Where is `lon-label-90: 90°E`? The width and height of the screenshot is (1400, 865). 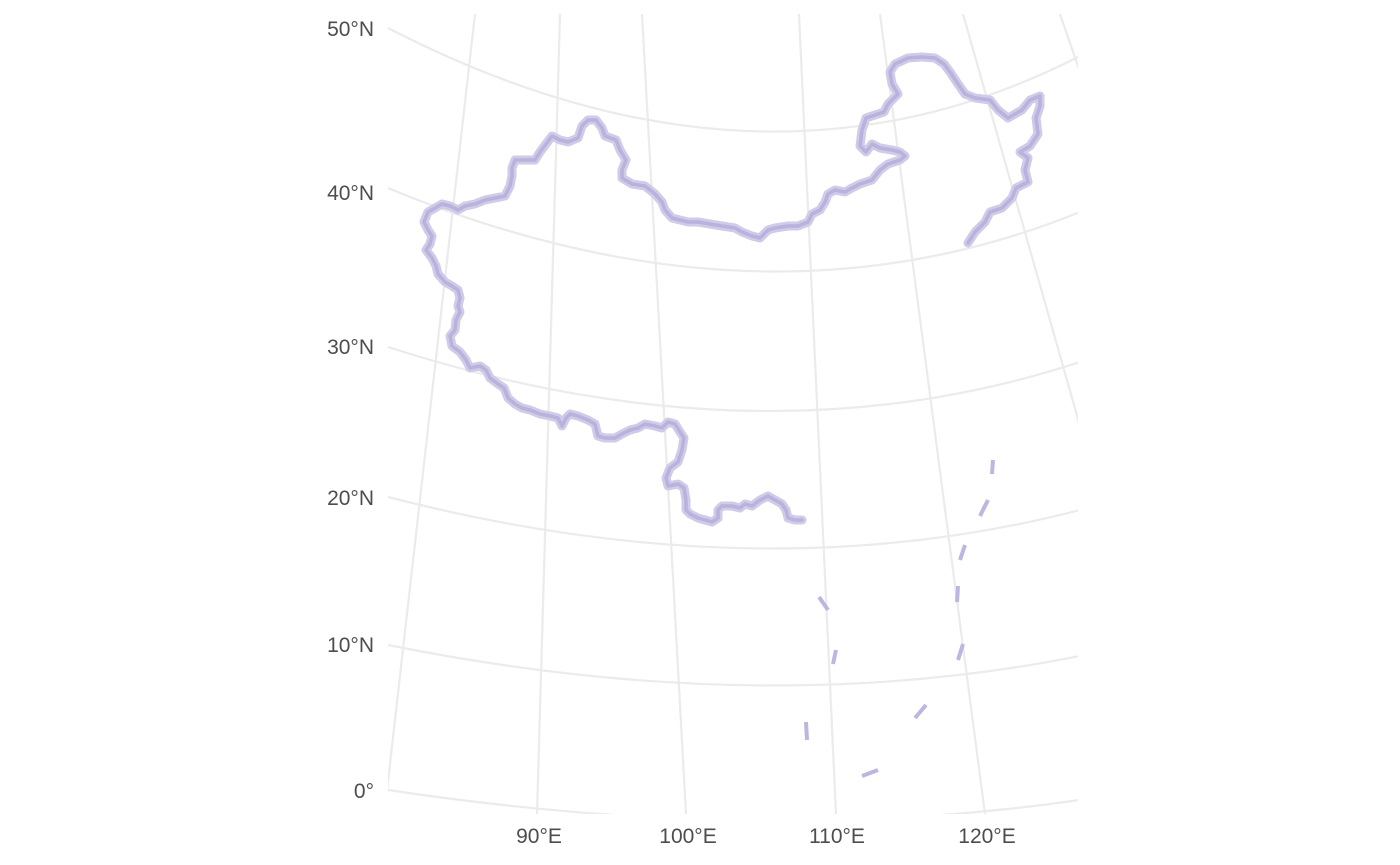 lon-label-90: 90°E is located at coordinates (539, 836).